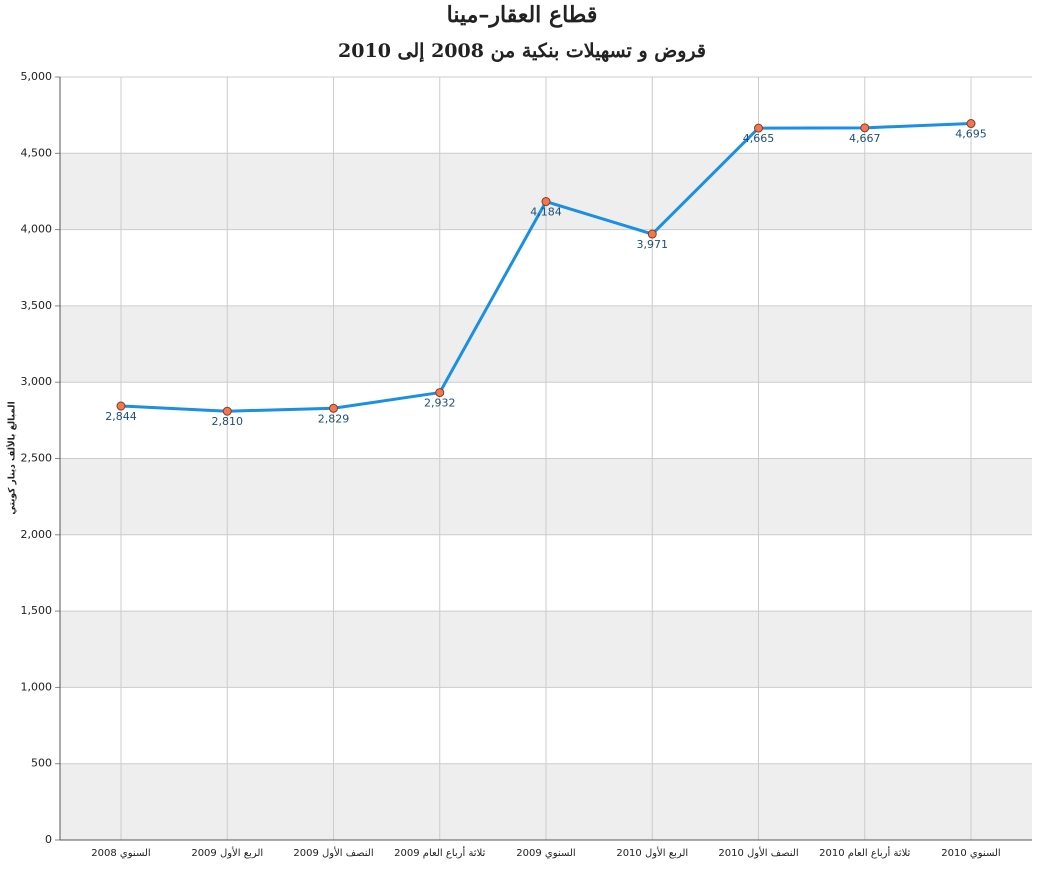  Describe the element at coordinates (37, 458) in the screenshot. I see `y-tick-label: 2,500` at that location.